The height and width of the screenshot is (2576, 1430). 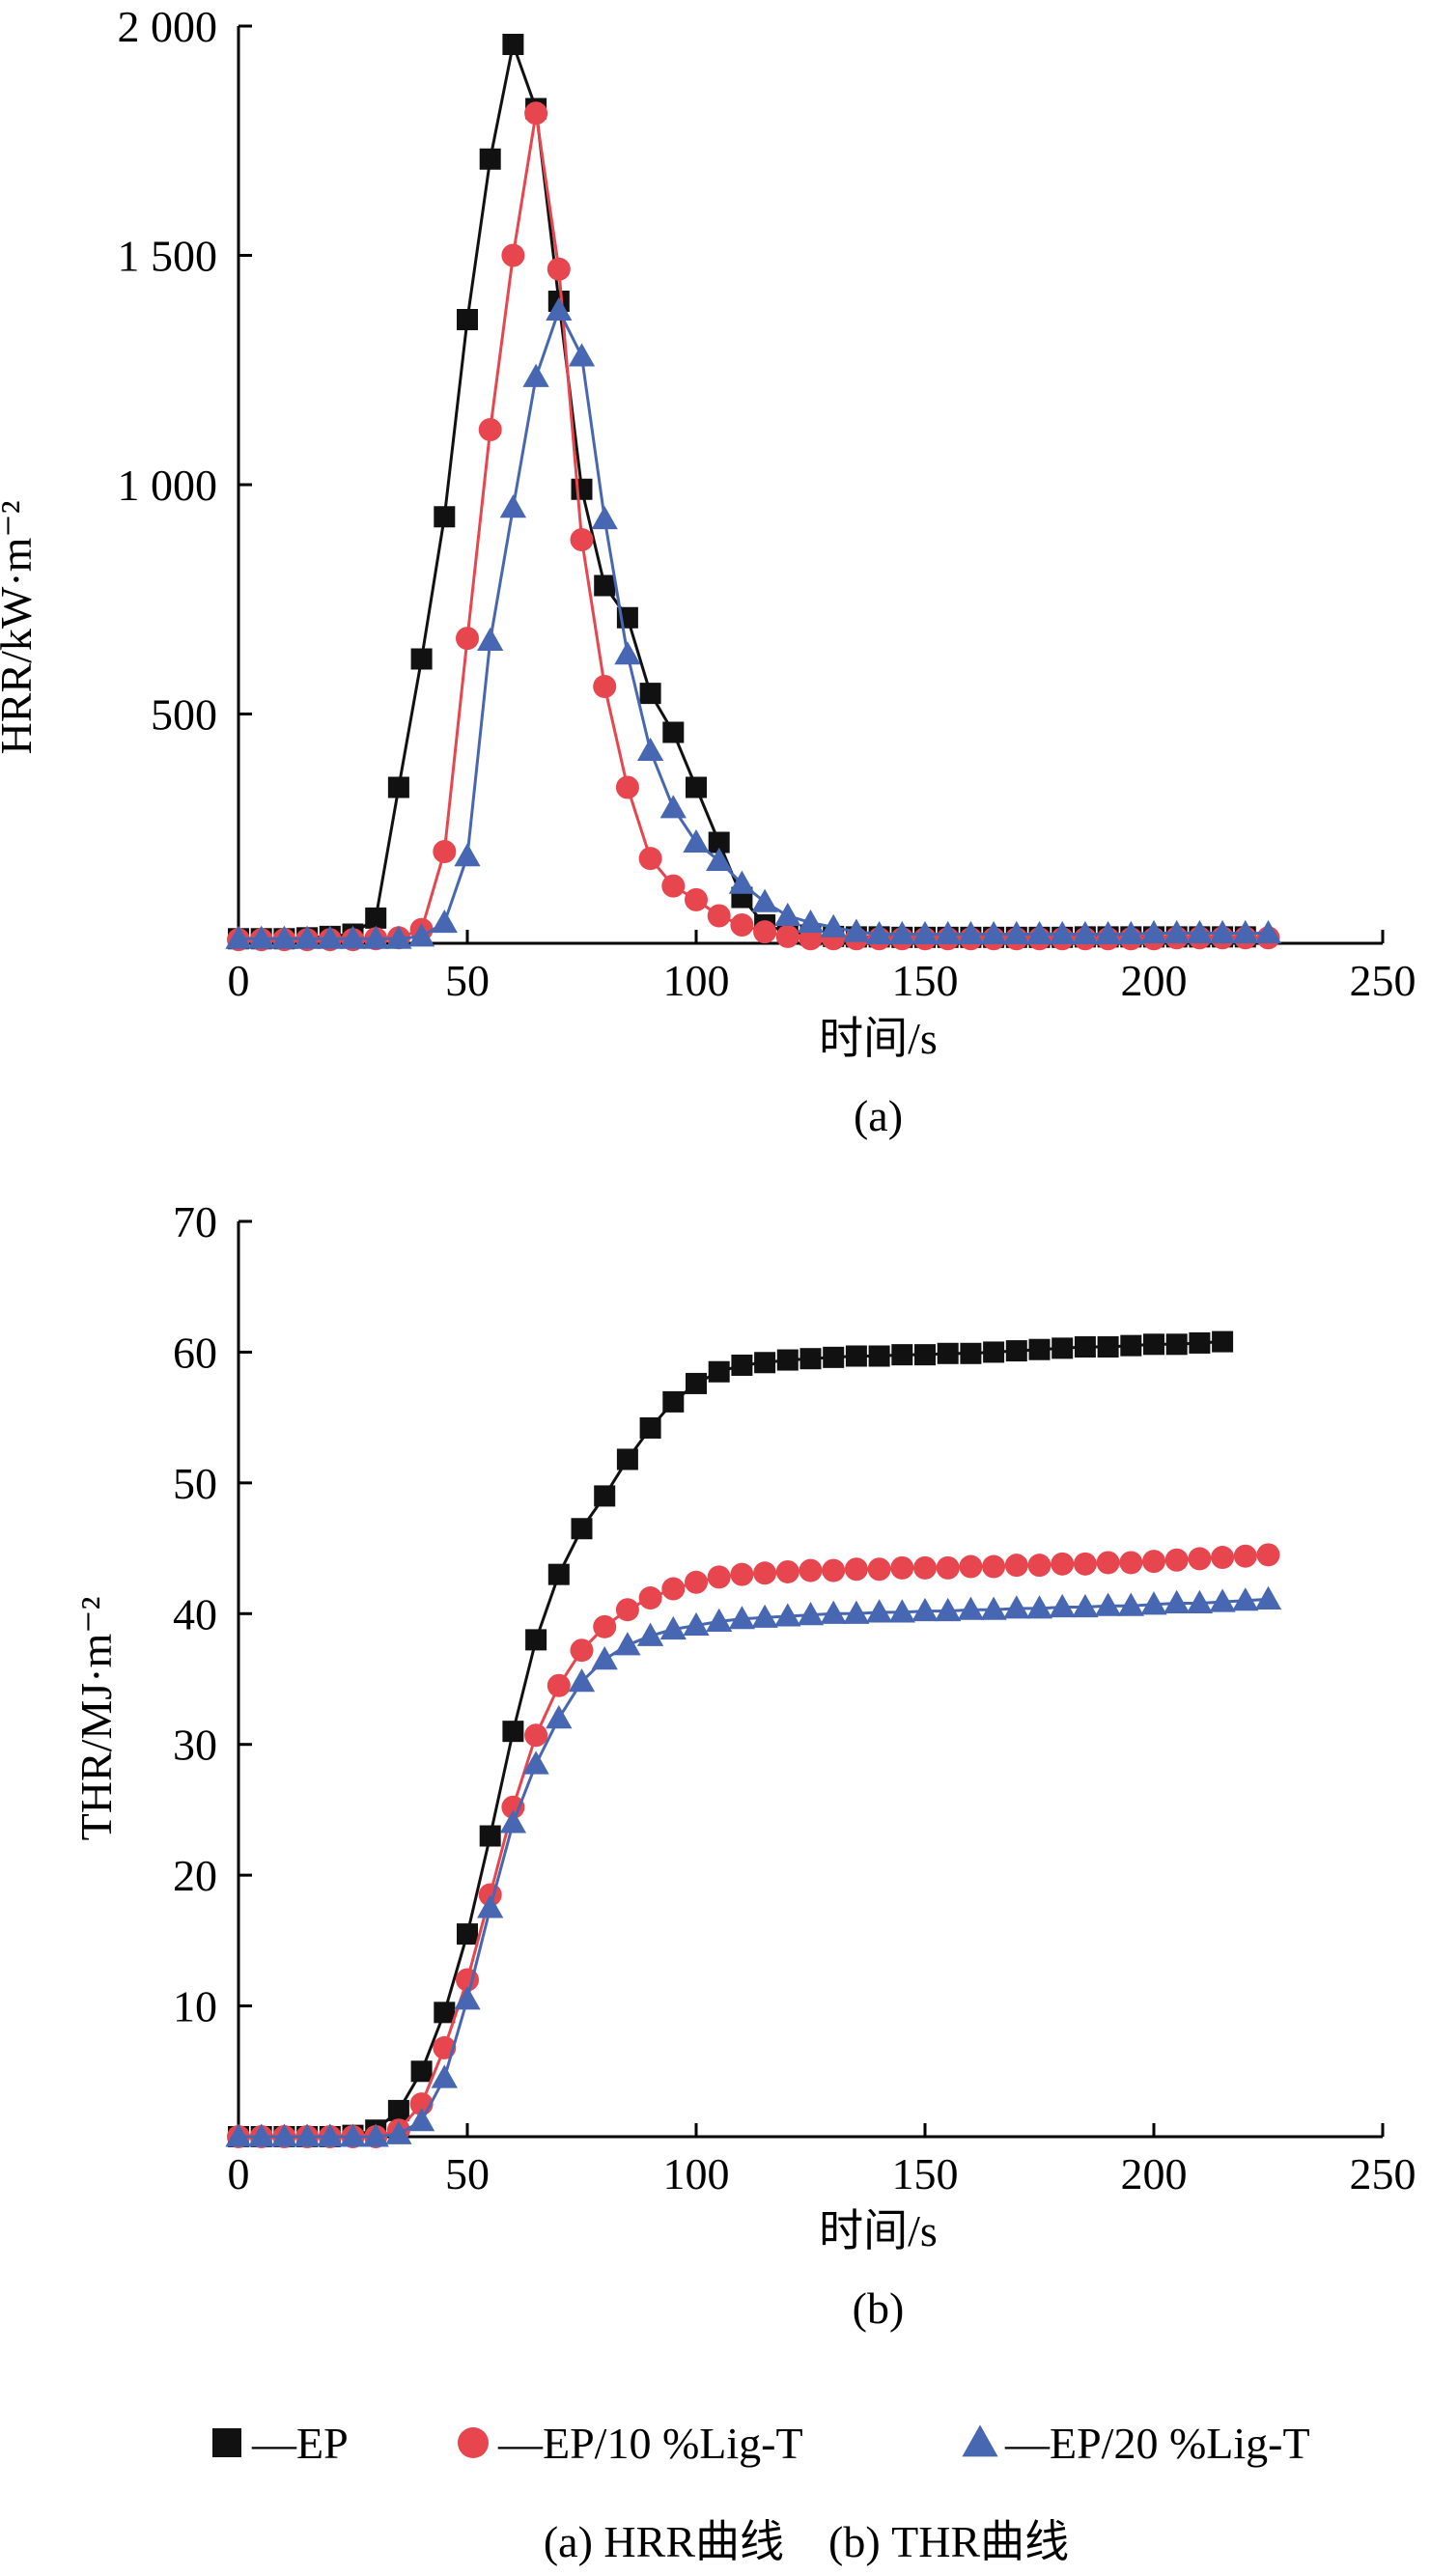 I want to click on y-tick-label: 50, so click(x=195, y=1483).